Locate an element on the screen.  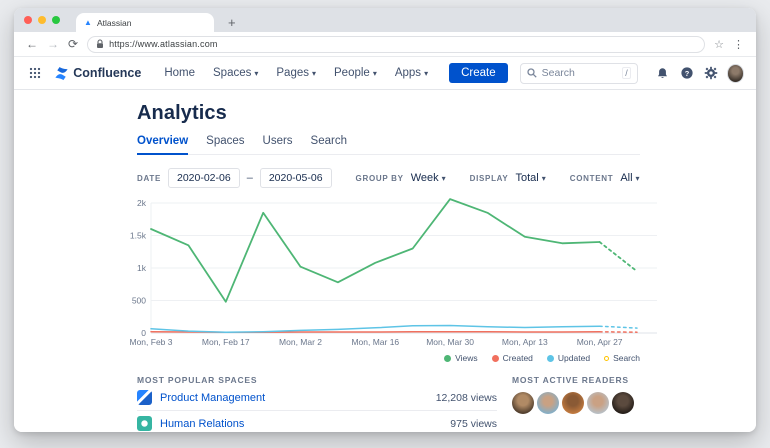
minimize-window-button is located at coordinates (42, 20).